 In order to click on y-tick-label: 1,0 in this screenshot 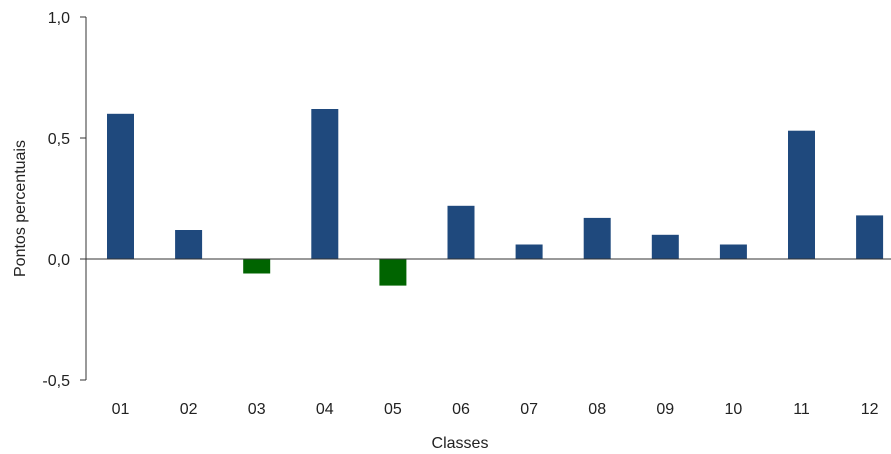, I will do `click(59, 18)`.